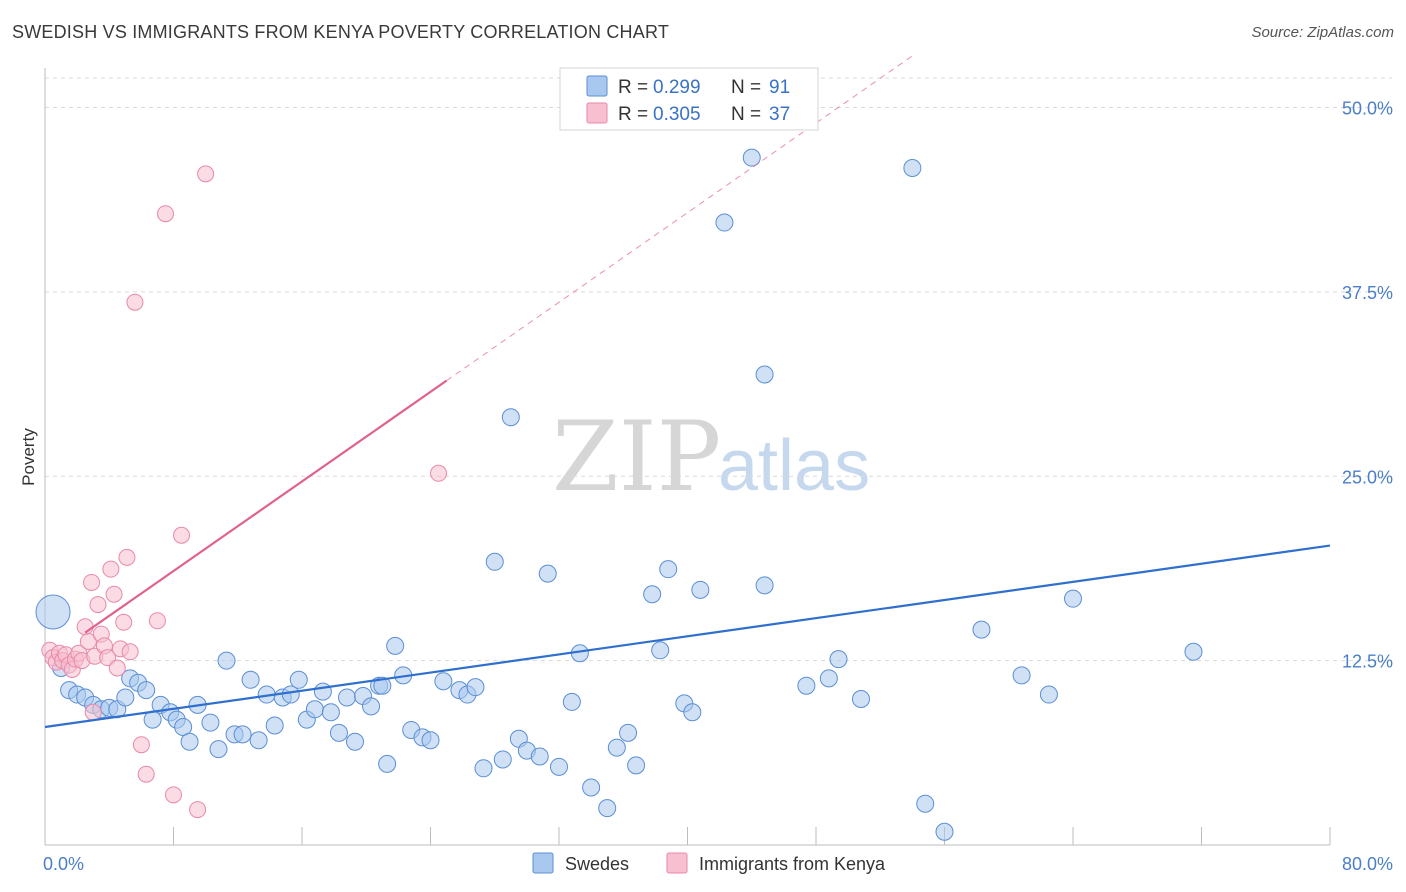  Describe the element at coordinates (792, 864) in the screenshot. I see `bottom-legend-label-kenya: Immigrants from Kenya` at that location.